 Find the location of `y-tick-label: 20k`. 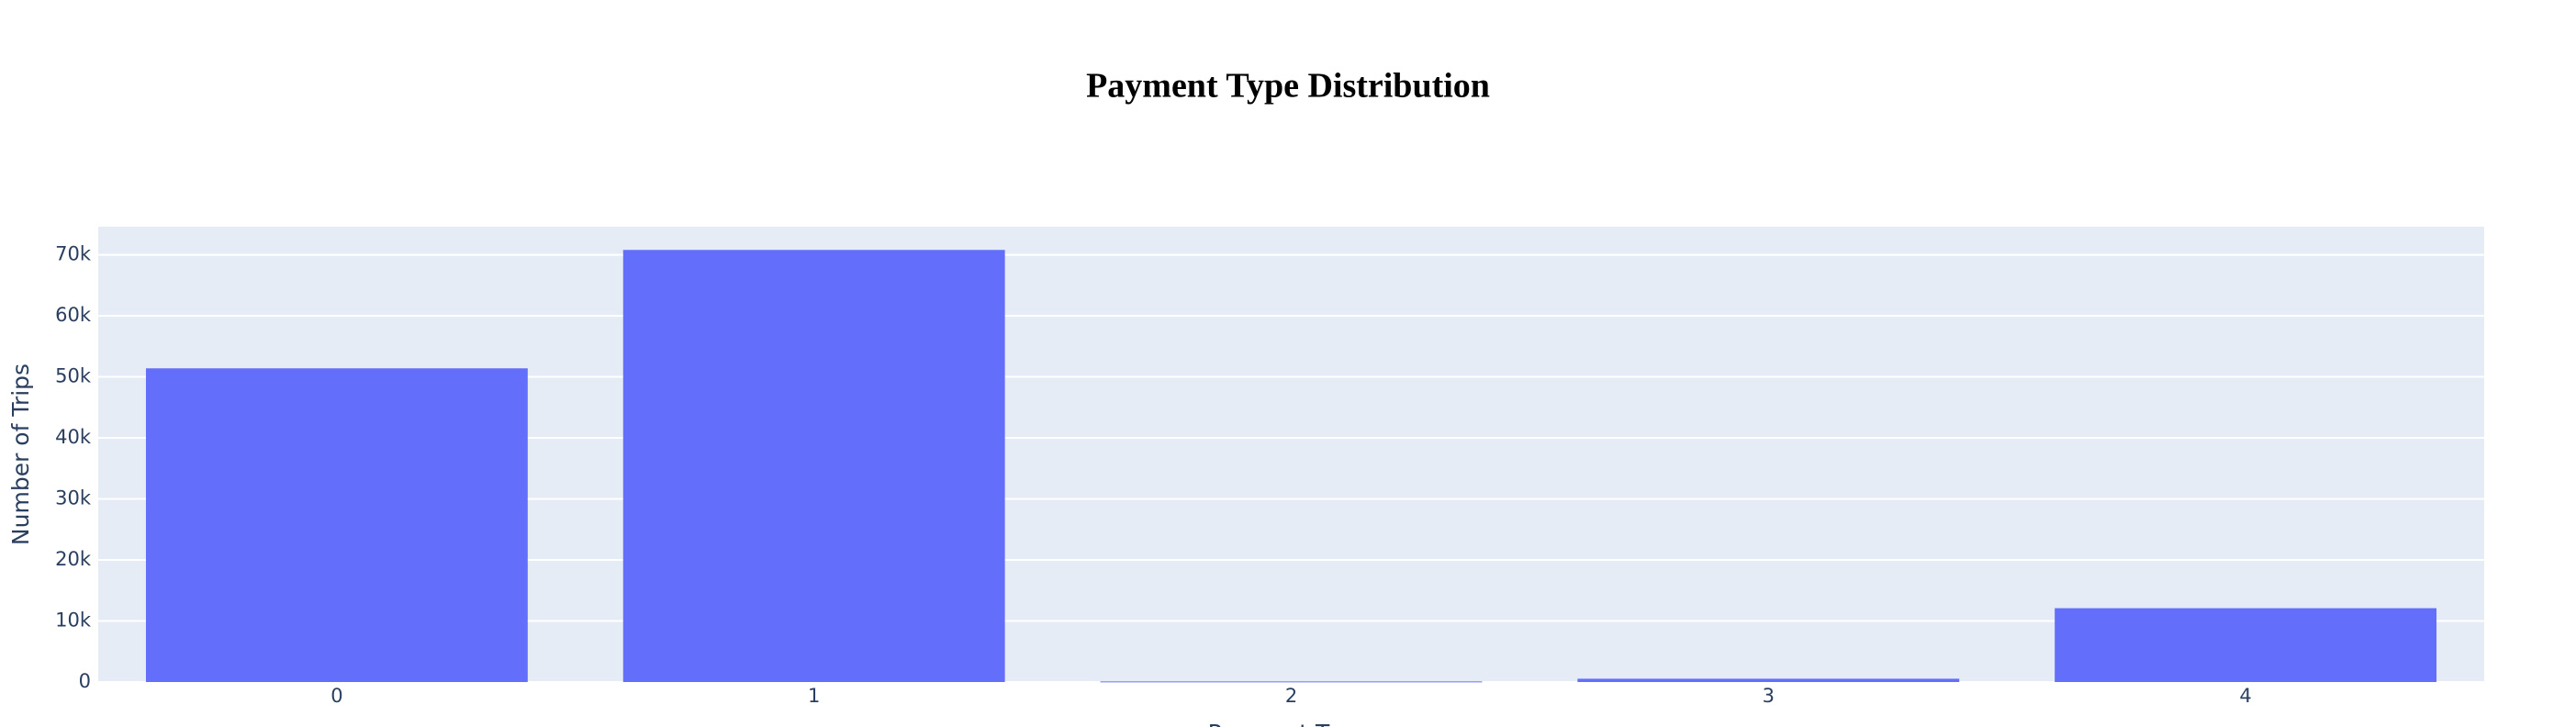

y-tick-label: 20k is located at coordinates (73, 559).